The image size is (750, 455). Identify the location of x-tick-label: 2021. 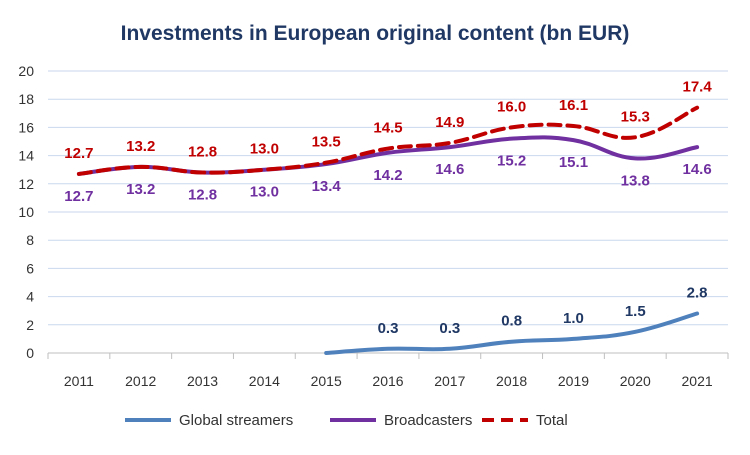
(697, 381).